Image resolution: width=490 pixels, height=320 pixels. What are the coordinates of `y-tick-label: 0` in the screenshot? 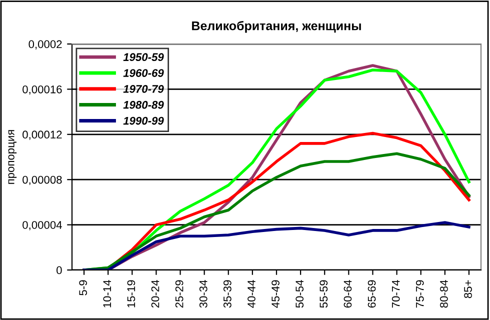 It's located at (59, 270).